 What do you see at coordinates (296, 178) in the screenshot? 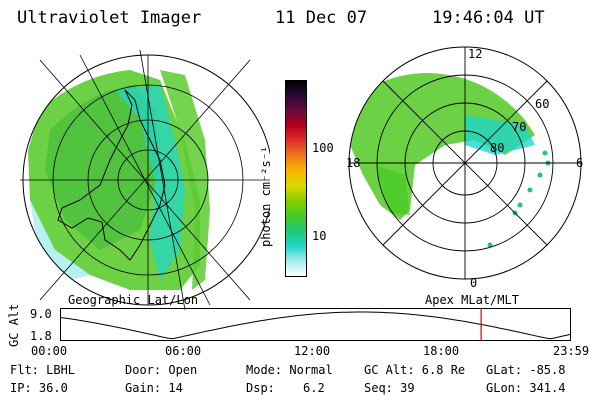
I see `colorbar` at bounding box center [296, 178].